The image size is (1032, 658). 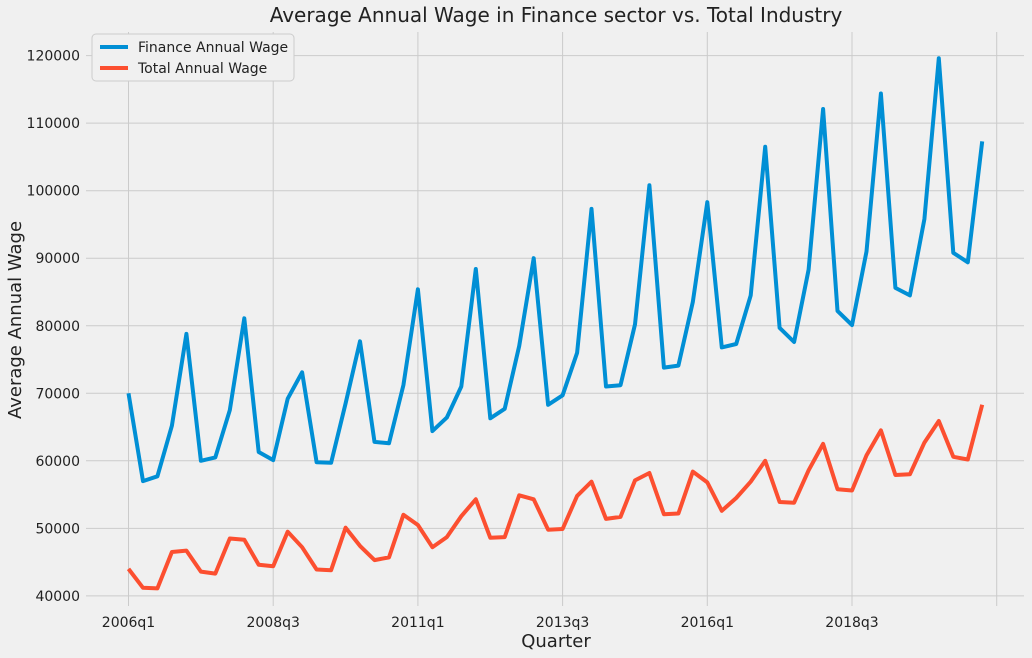 I want to click on y-tick-label: 40000, so click(x=57, y=597).